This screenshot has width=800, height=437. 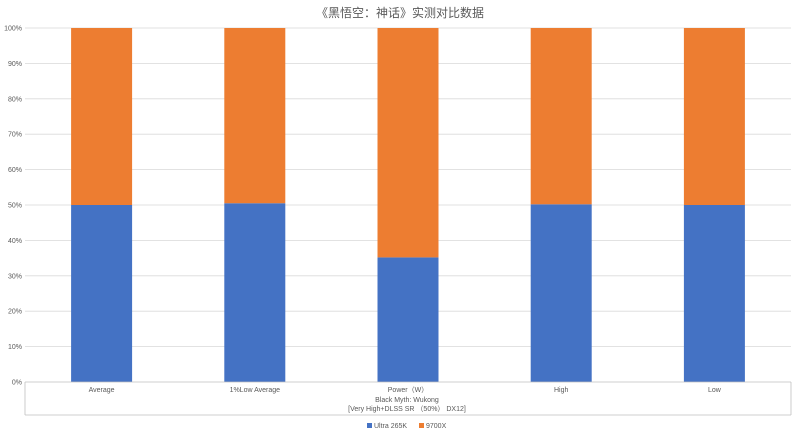 I want to click on y-tick-label: 10%, so click(x=15, y=347).